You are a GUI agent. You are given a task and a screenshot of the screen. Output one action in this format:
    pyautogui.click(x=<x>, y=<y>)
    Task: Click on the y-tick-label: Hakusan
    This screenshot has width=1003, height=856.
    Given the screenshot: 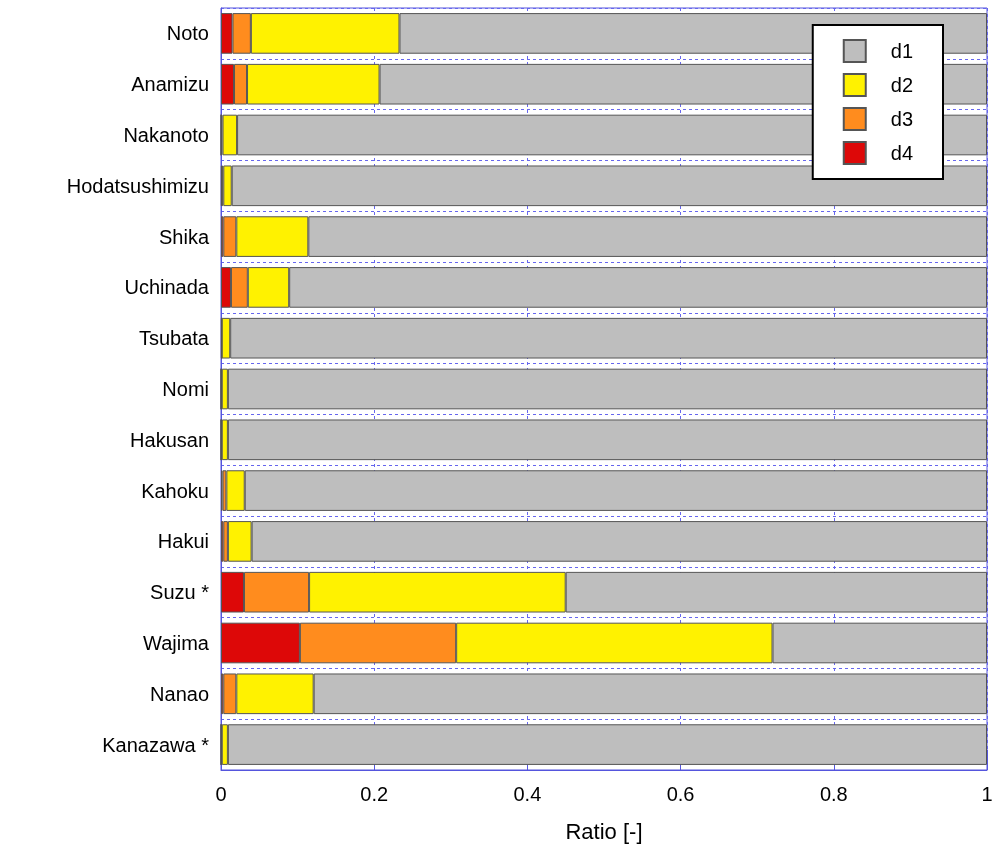 What is the action you would take?
    pyautogui.click(x=169, y=439)
    